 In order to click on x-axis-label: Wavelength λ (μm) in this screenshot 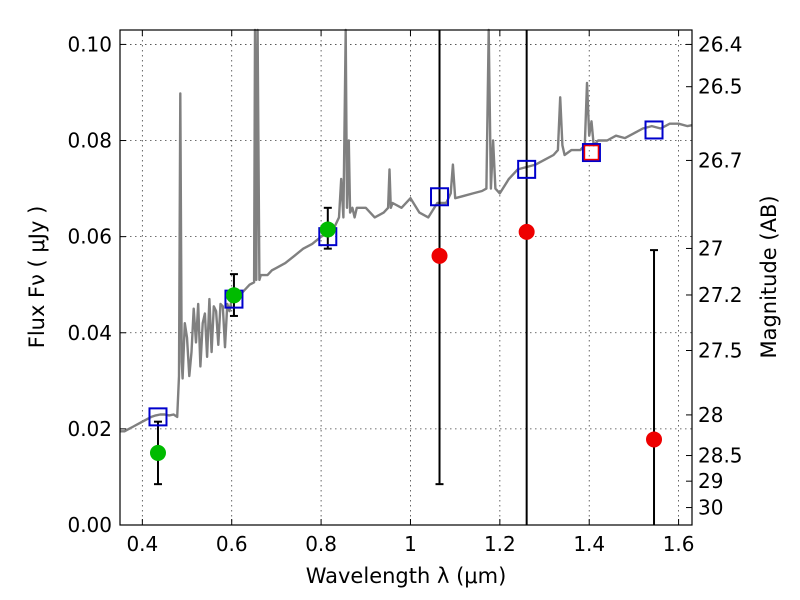, I will do `click(406, 576)`.